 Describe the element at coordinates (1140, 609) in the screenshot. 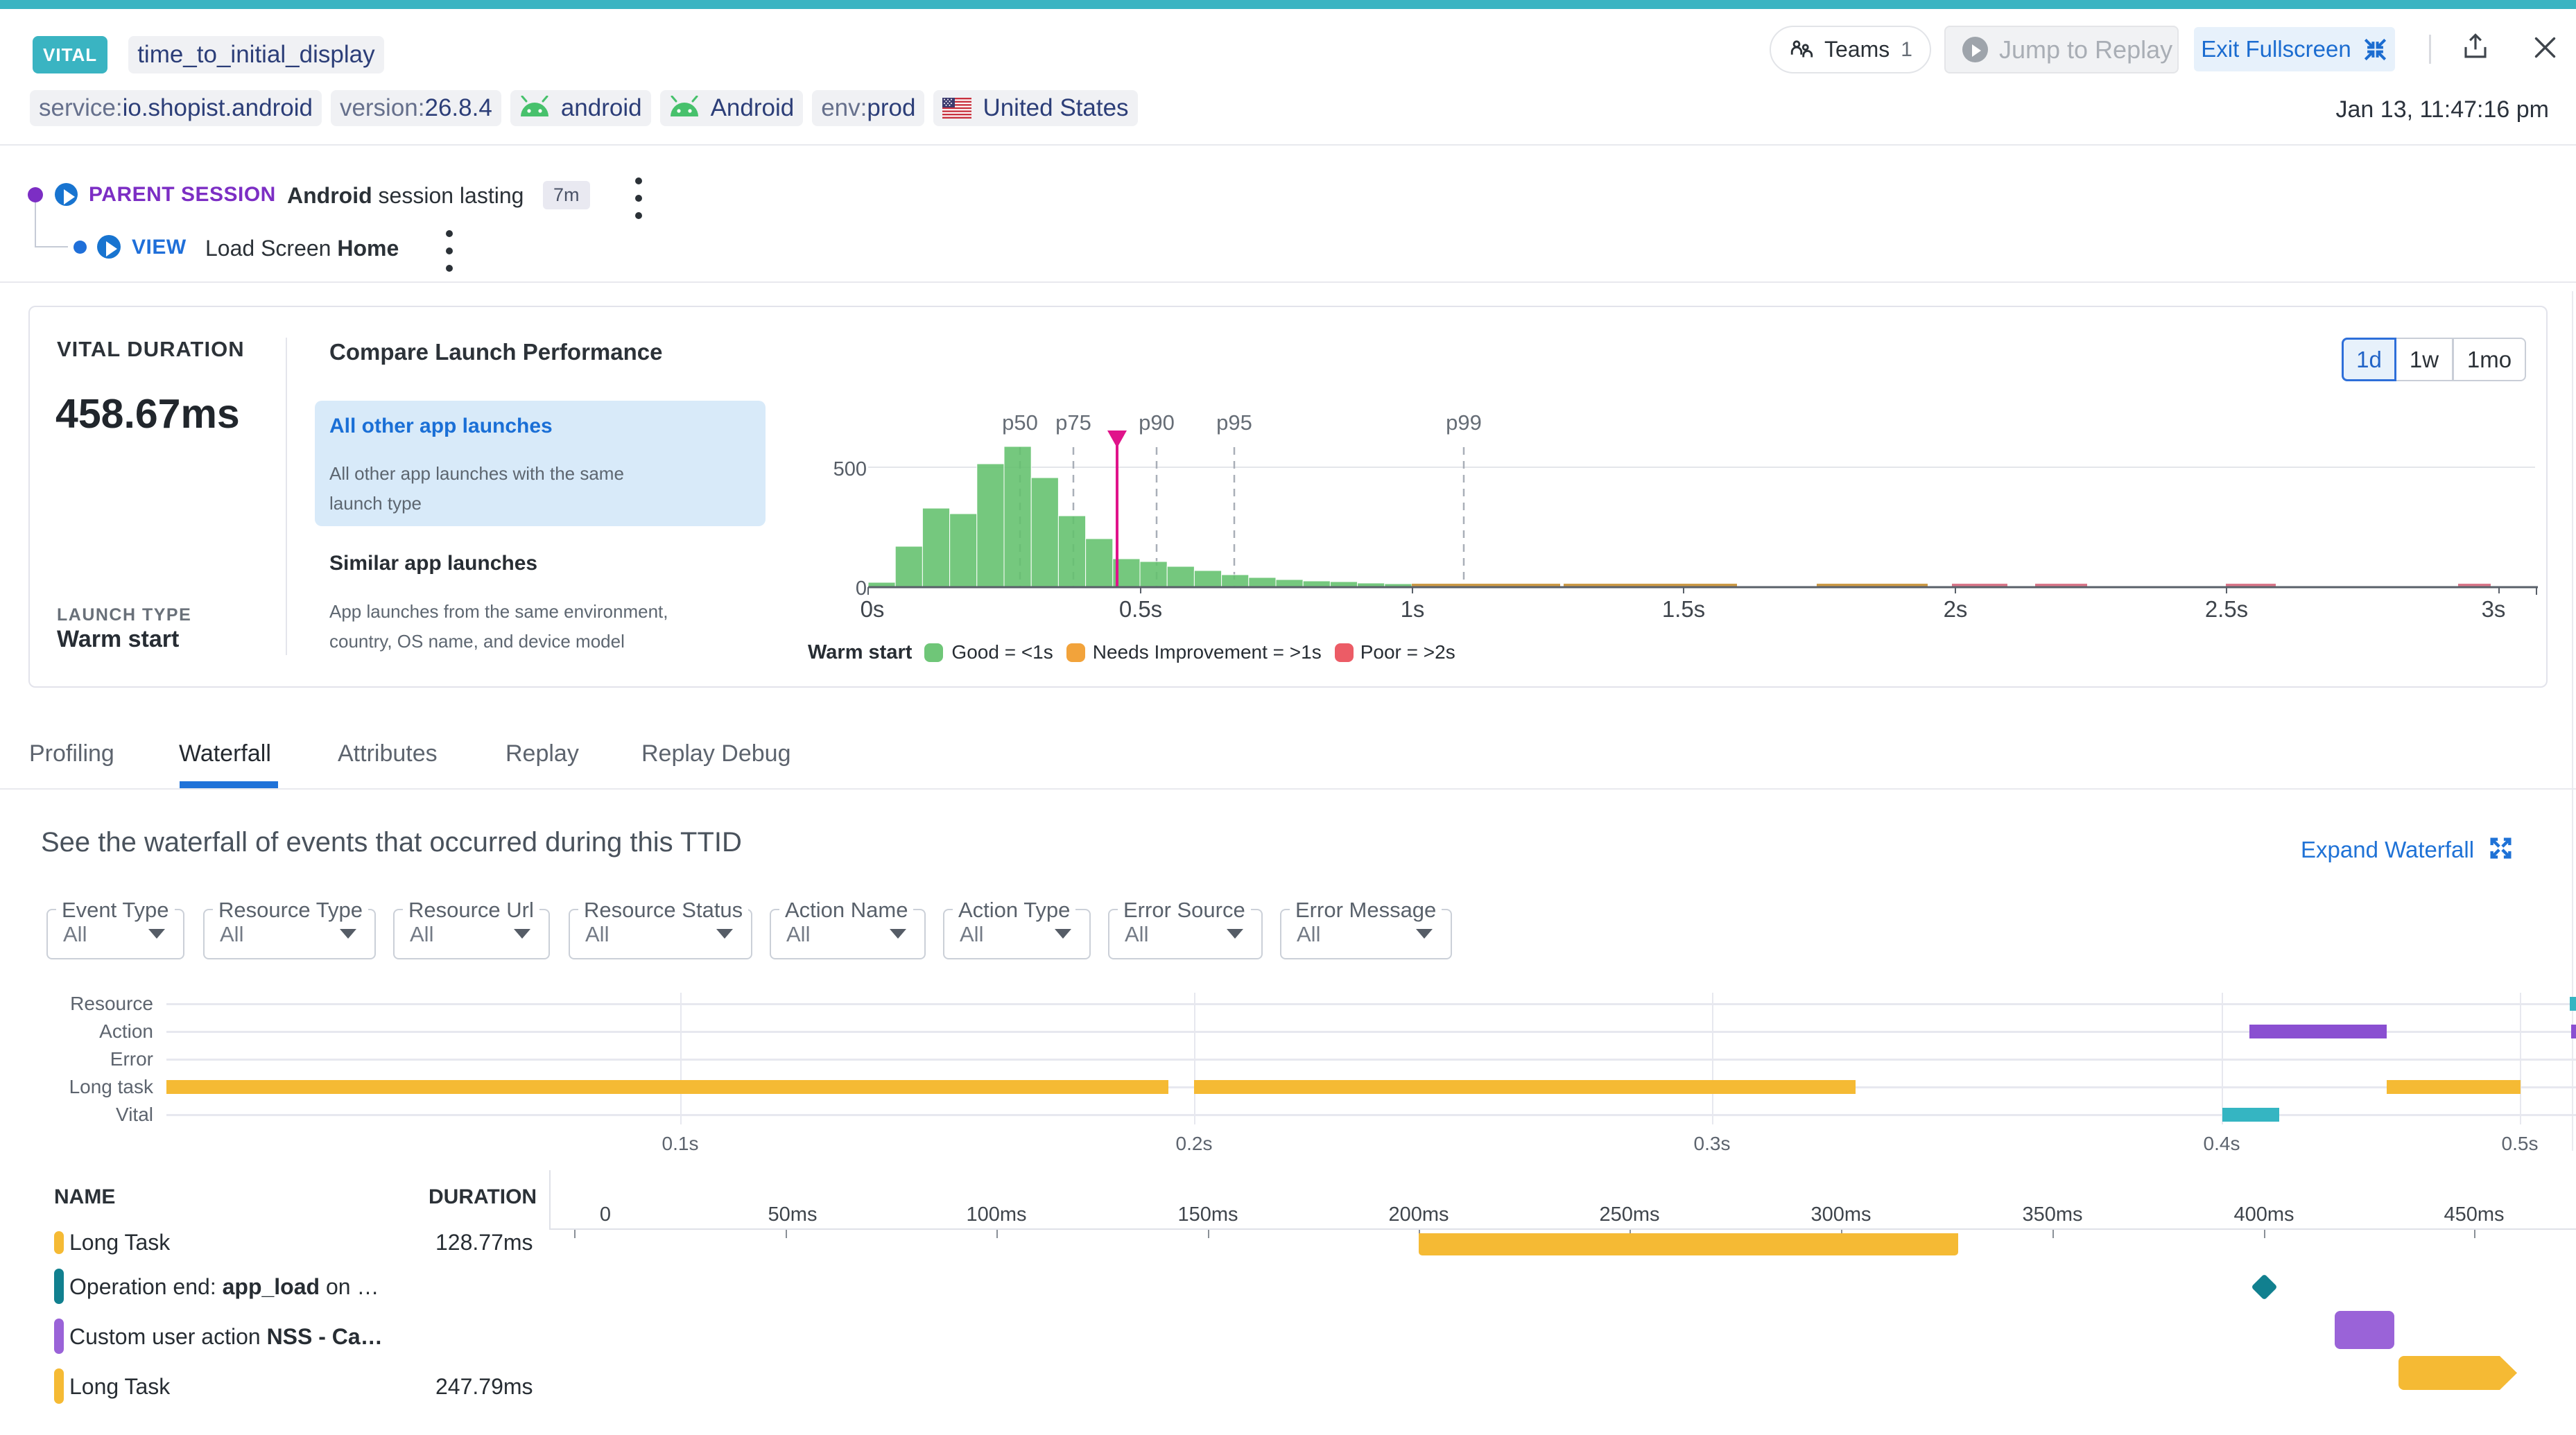

I see `svg-text: 0.5s` at that location.